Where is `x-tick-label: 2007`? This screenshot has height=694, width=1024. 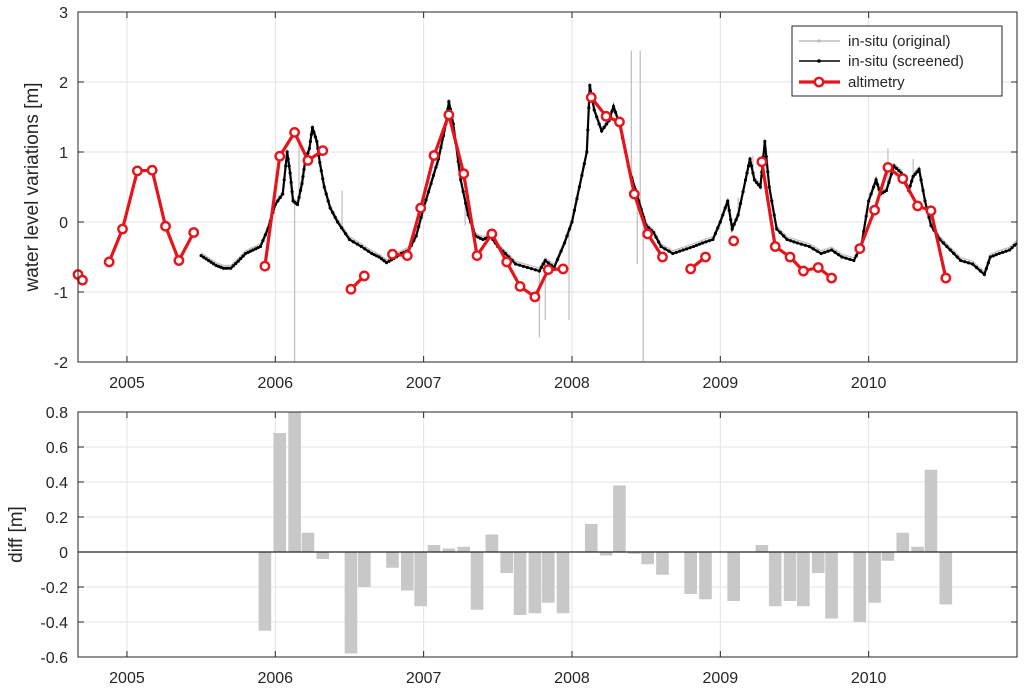
x-tick-label: 2007 is located at coordinates (424, 383).